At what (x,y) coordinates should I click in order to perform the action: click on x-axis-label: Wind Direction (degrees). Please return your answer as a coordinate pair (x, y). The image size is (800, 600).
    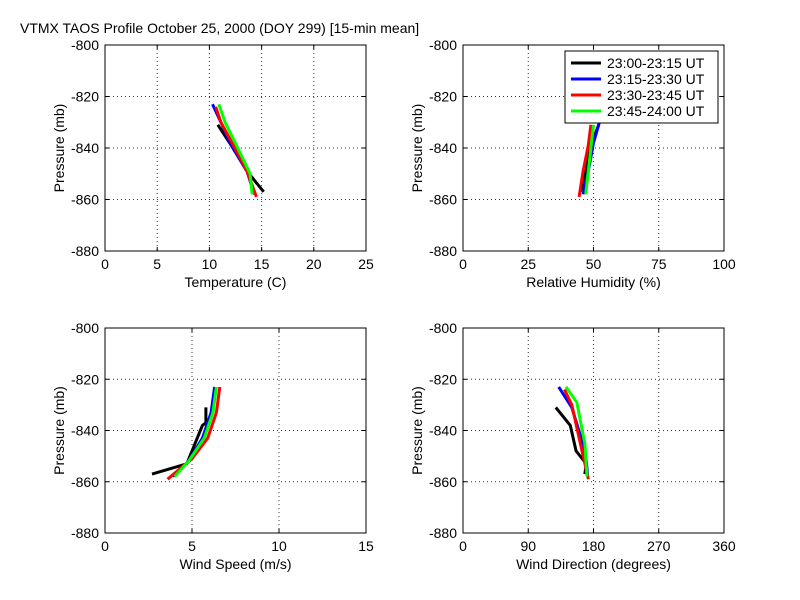
    Looking at the image, I should click on (593, 564).